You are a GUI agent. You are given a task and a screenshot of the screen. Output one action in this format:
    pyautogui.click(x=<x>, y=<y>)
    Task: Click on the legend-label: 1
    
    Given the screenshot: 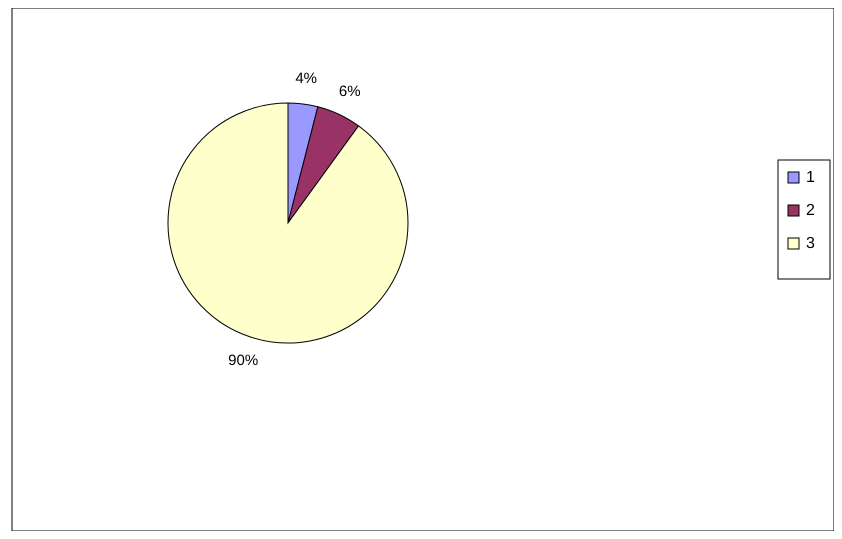 What is the action you would take?
    pyautogui.click(x=810, y=177)
    